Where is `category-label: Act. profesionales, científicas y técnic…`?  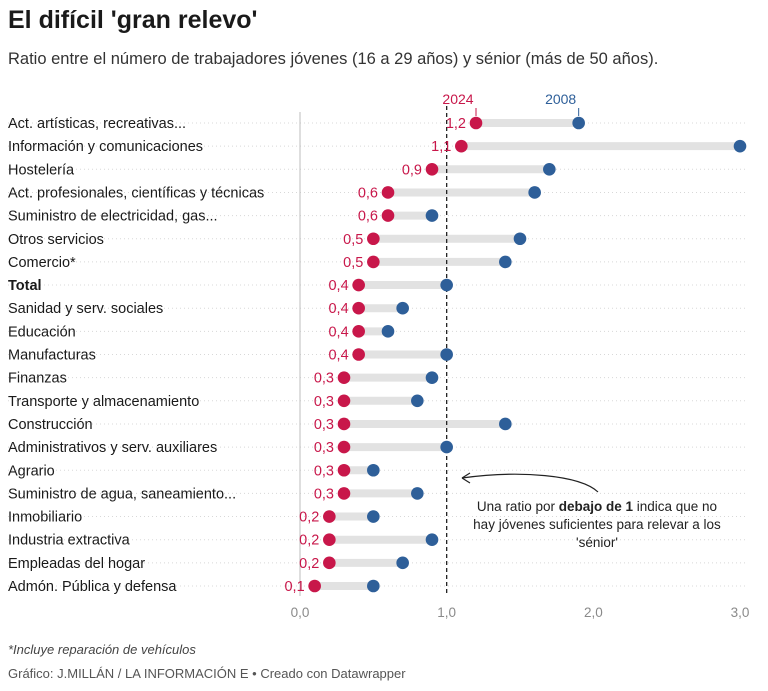 category-label: Act. profesionales, científicas y técnic… is located at coordinates (136, 193).